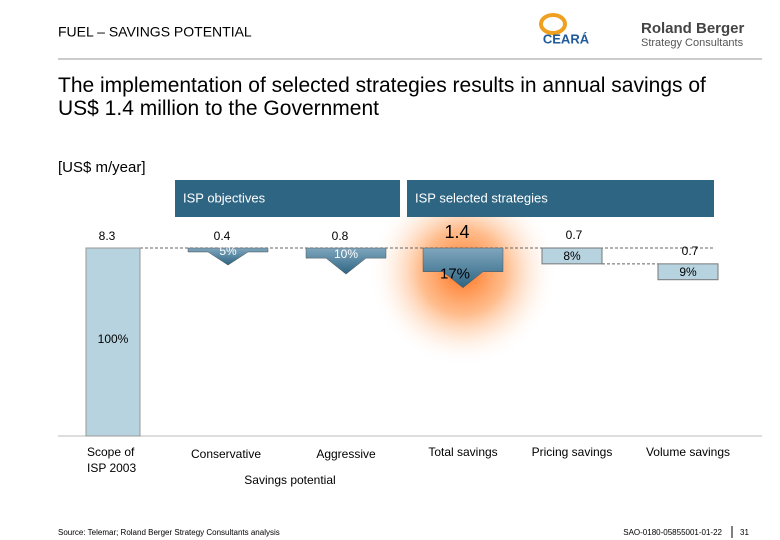 Image resolution: width=780 pixels, height=540 pixels. Describe the element at coordinates (346, 254) in the screenshot. I see `share-label: 10%` at that location.